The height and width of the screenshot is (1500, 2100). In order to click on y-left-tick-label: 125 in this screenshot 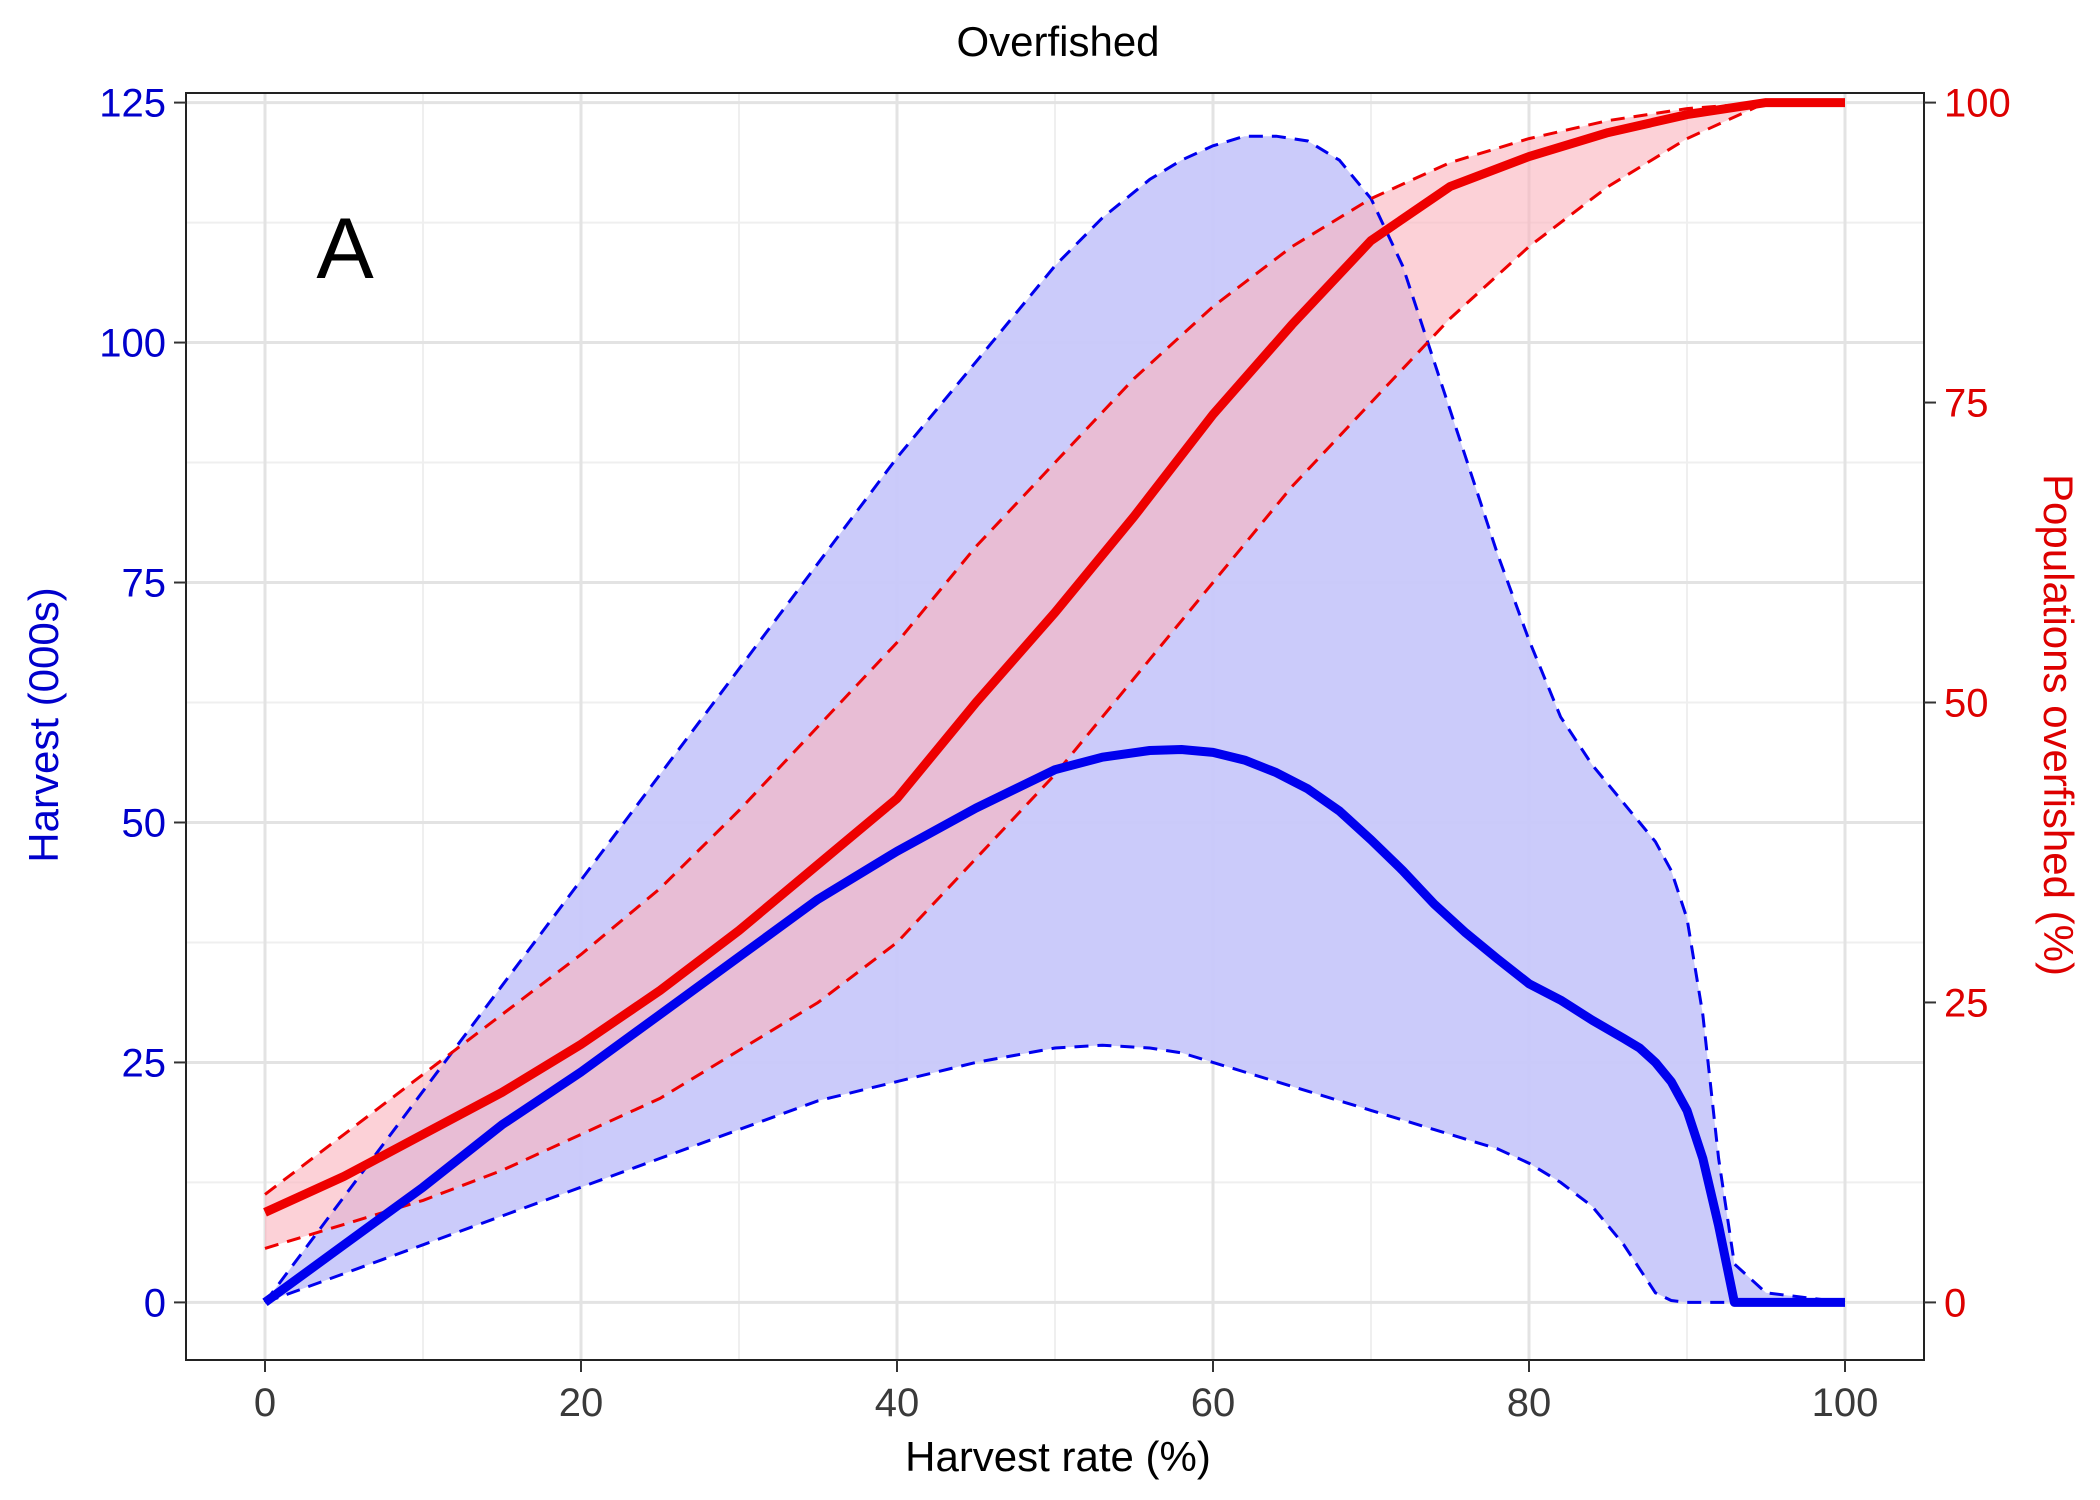, I will do `click(132, 104)`.